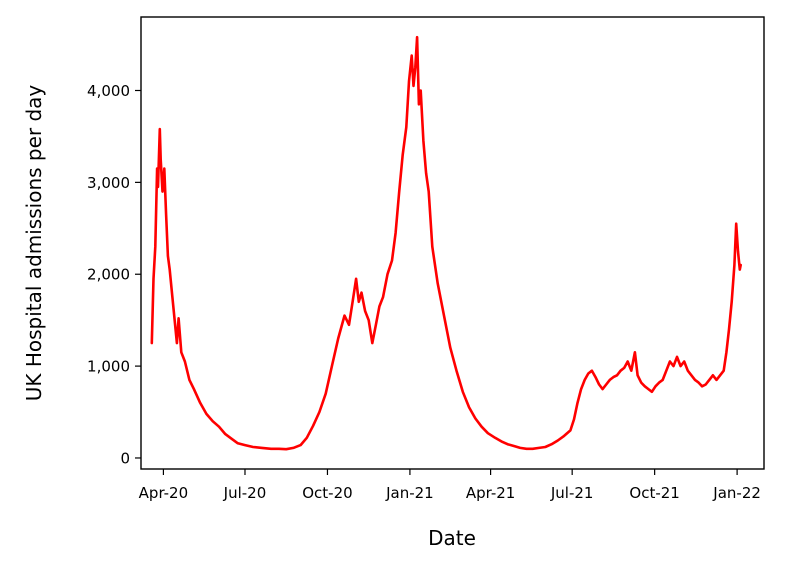 The height and width of the screenshot is (571, 788). Describe the element at coordinates (108, 183) in the screenshot. I see `y-tick-label: 3,000` at that location.